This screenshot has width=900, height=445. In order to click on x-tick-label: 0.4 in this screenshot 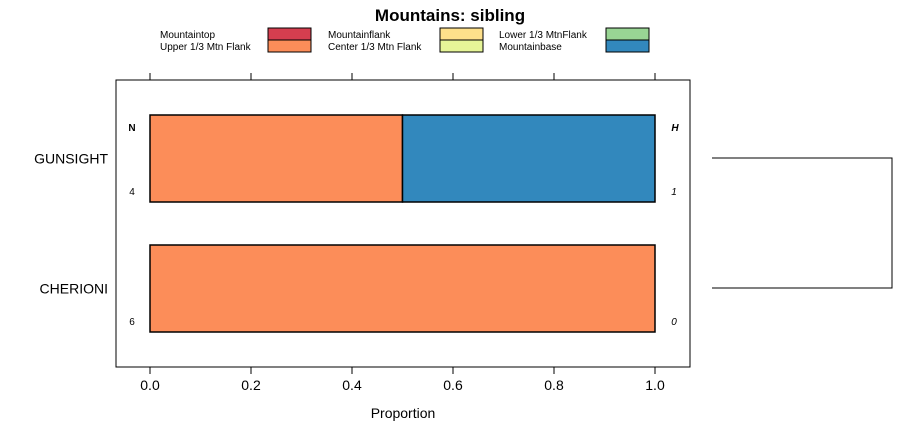, I will do `click(352, 385)`.